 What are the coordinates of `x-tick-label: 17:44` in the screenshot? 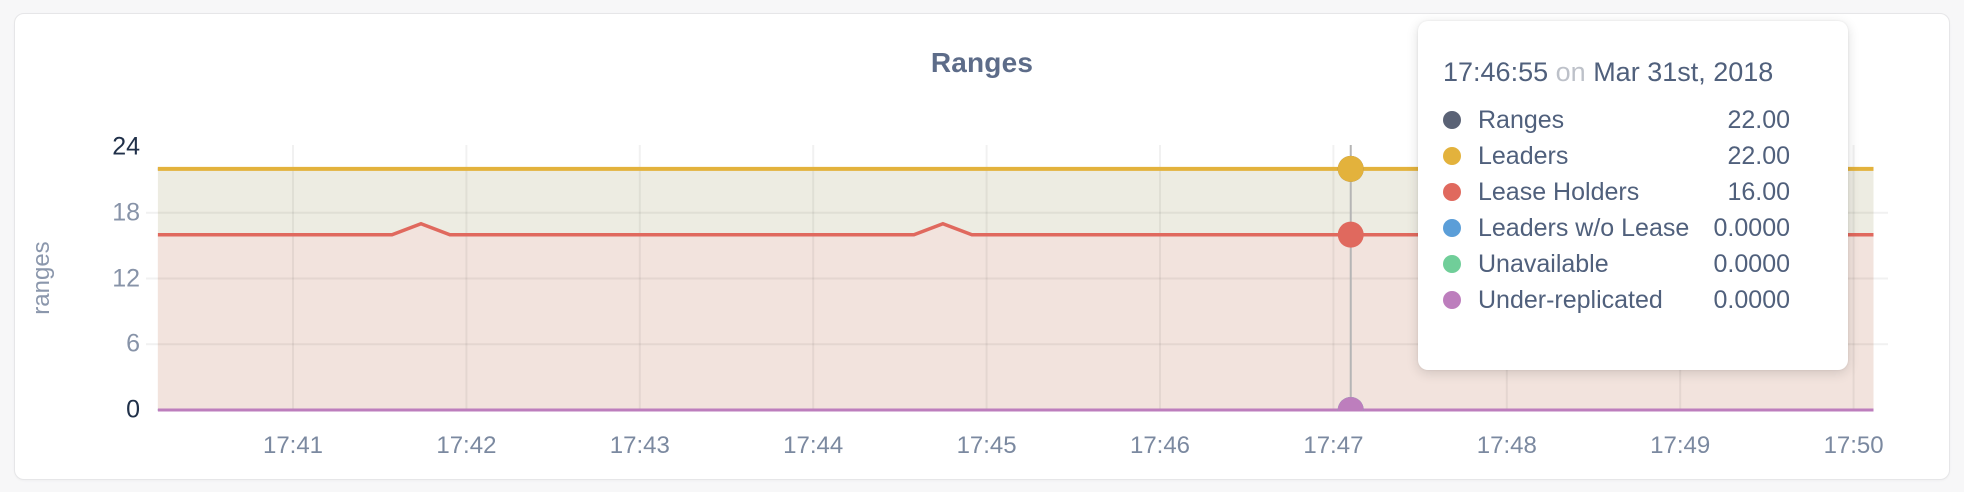 It's located at (813, 445).